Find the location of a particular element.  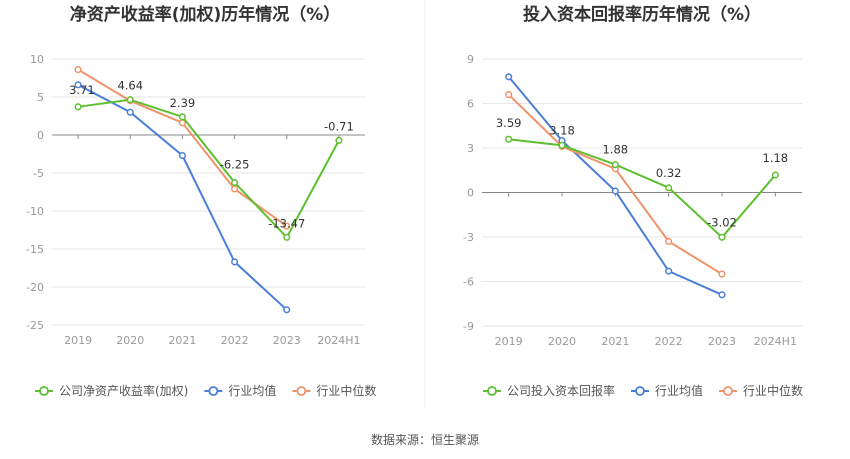

data-label: 3.71 is located at coordinates (82, 90).